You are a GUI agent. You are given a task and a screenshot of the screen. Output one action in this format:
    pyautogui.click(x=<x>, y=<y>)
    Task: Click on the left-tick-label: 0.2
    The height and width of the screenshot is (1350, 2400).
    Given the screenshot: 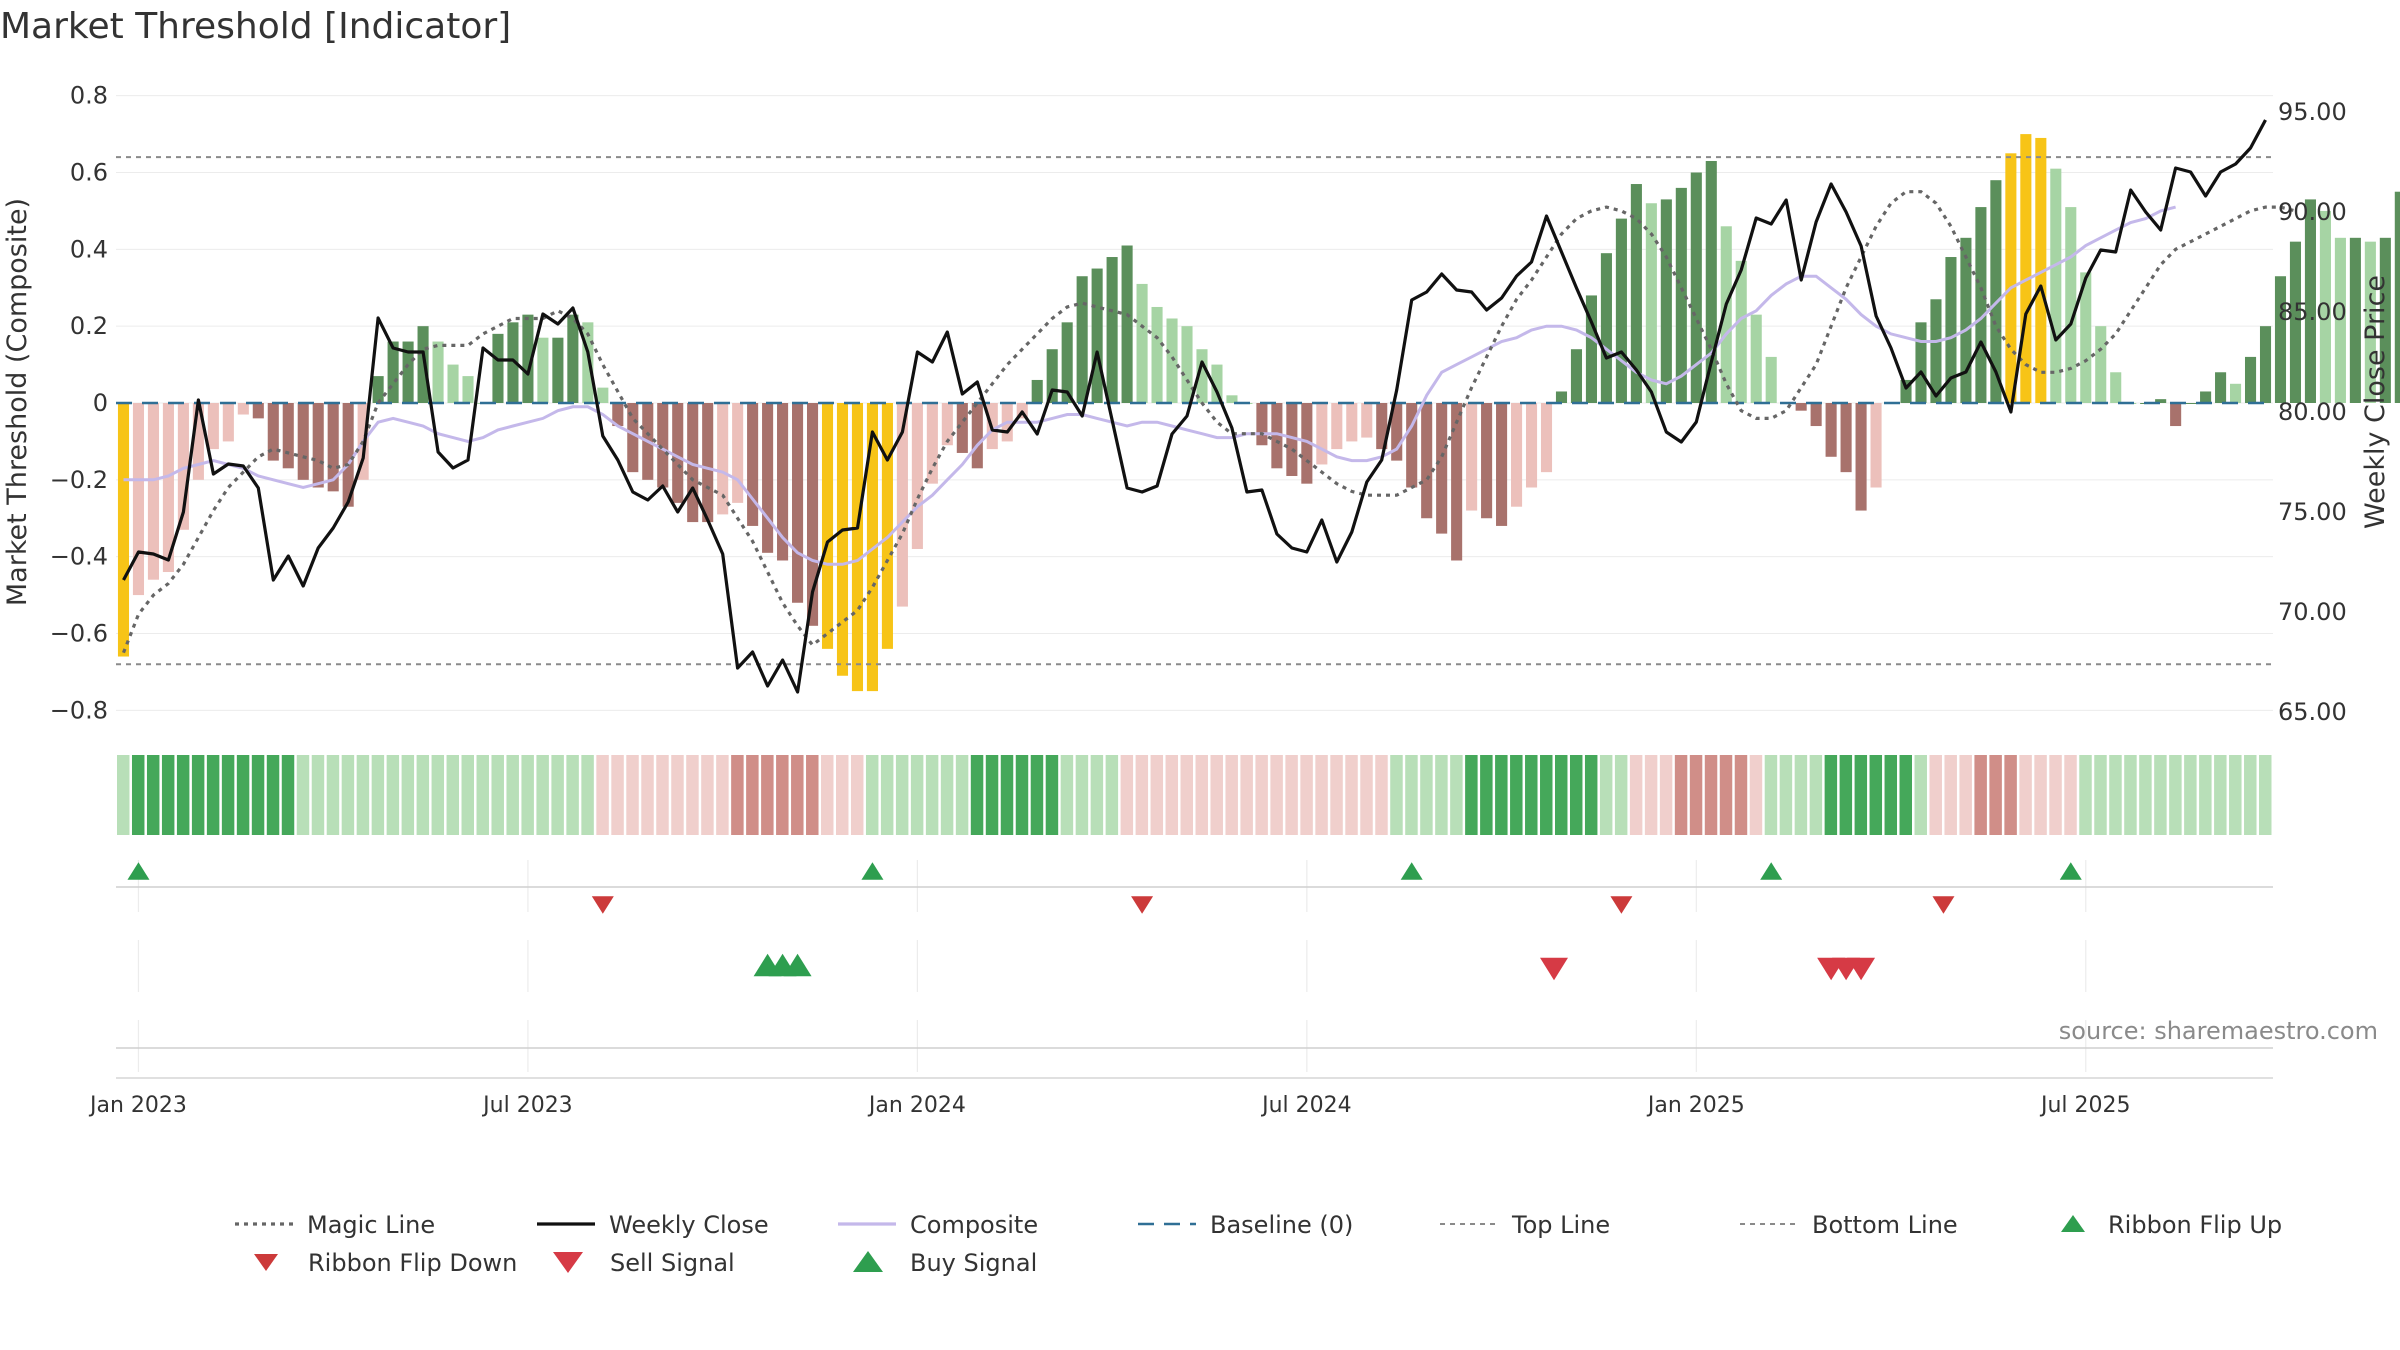 What is the action you would take?
    pyautogui.click(x=89, y=326)
    